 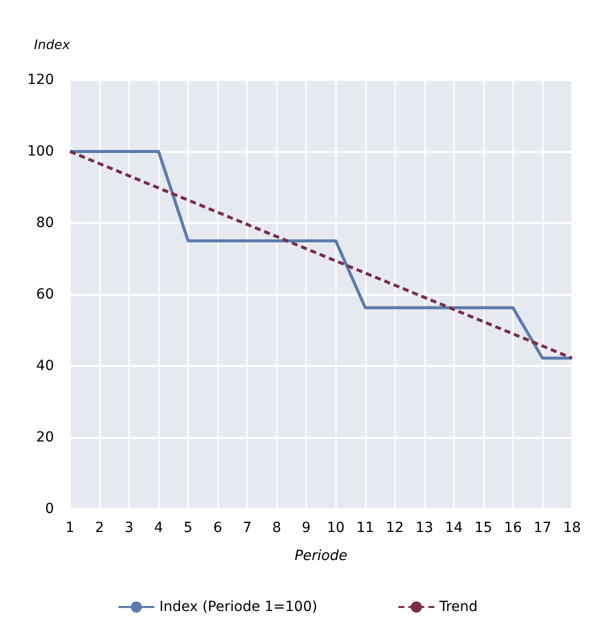 What do you see at coordinates (277, 528) in the screenshot?
I see `x-tick-label: 8` at bounding box center [277, 528].